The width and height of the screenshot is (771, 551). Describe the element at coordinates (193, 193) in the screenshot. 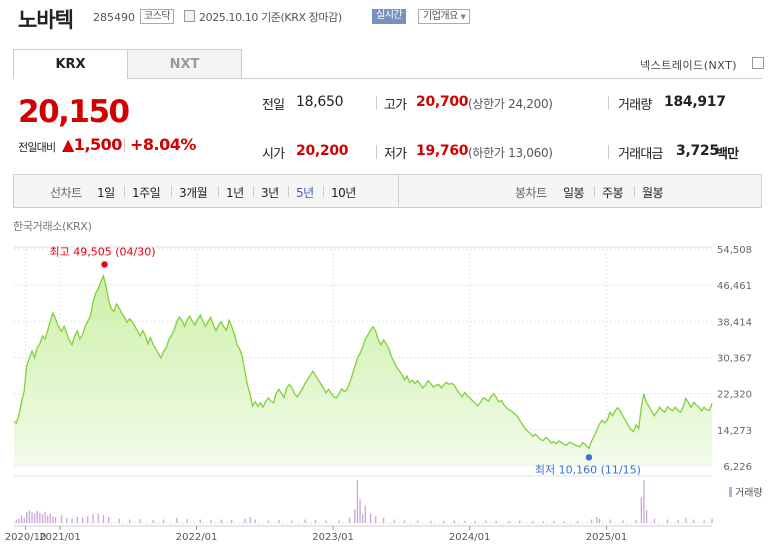

I see `period-3m: 3개월` at that location.